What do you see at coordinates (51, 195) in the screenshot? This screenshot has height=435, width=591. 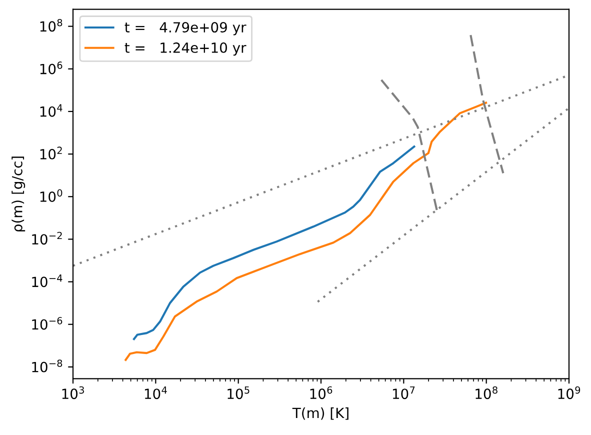 I see `y-tick-label: 10$^{0}$` at bounding box center [51, 195].